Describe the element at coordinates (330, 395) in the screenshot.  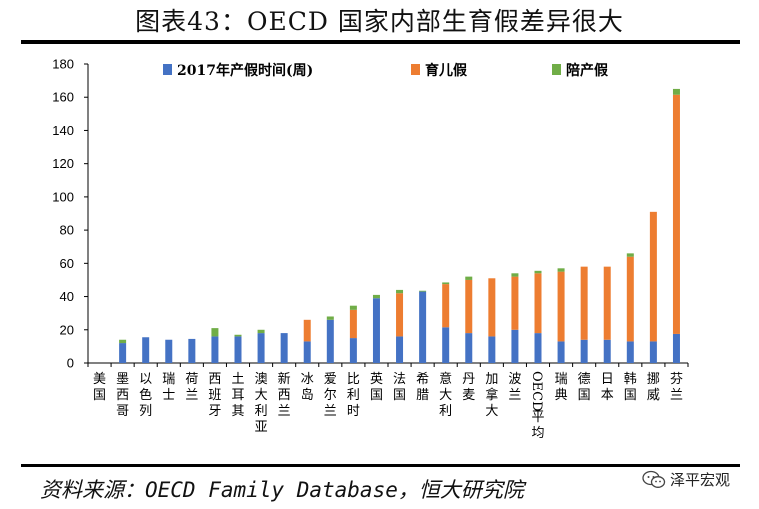
I see `x-tick-label: 爱尔兰` at that location.